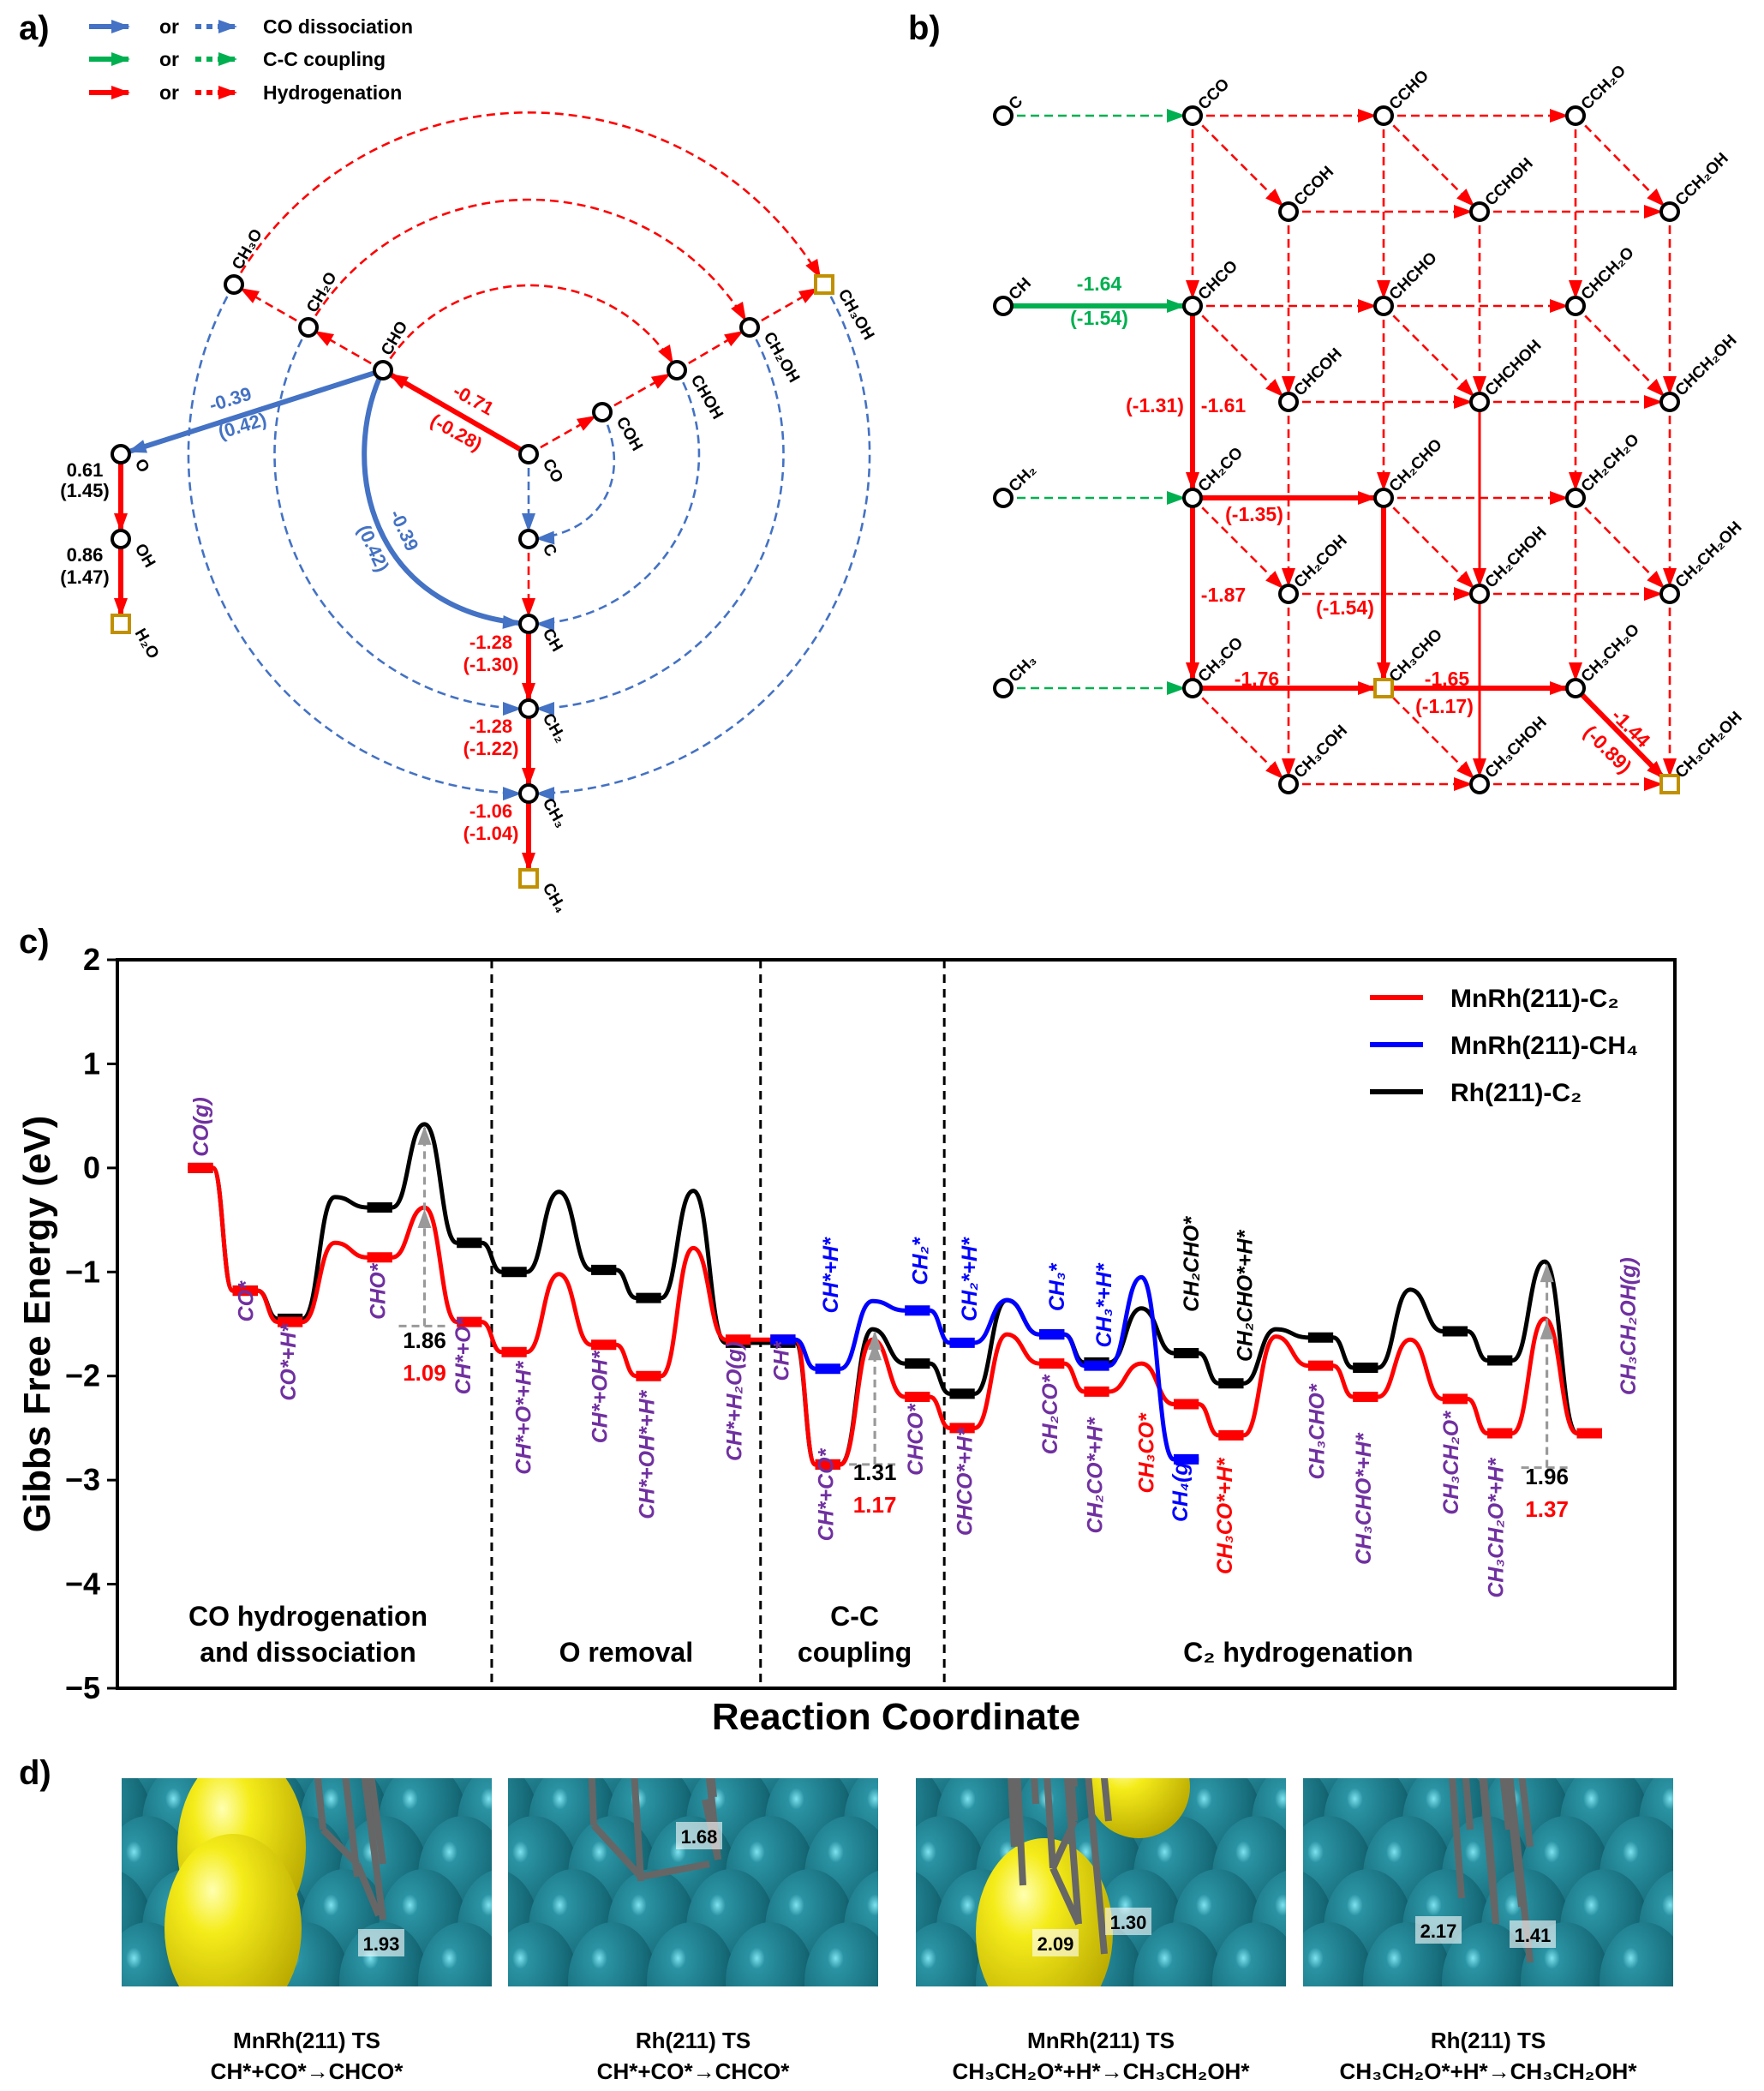  I want to click on node-label: CH₂CO, so click(1221, 469).